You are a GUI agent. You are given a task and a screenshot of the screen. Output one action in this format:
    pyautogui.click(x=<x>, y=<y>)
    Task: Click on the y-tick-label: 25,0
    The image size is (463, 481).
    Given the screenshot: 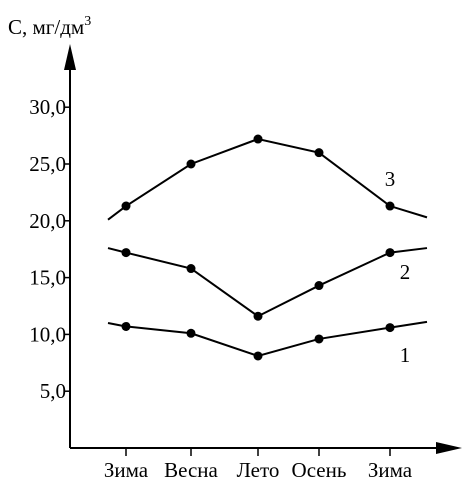 What is the action you would take?
    pyautogui.click(x=47, y=164)
    